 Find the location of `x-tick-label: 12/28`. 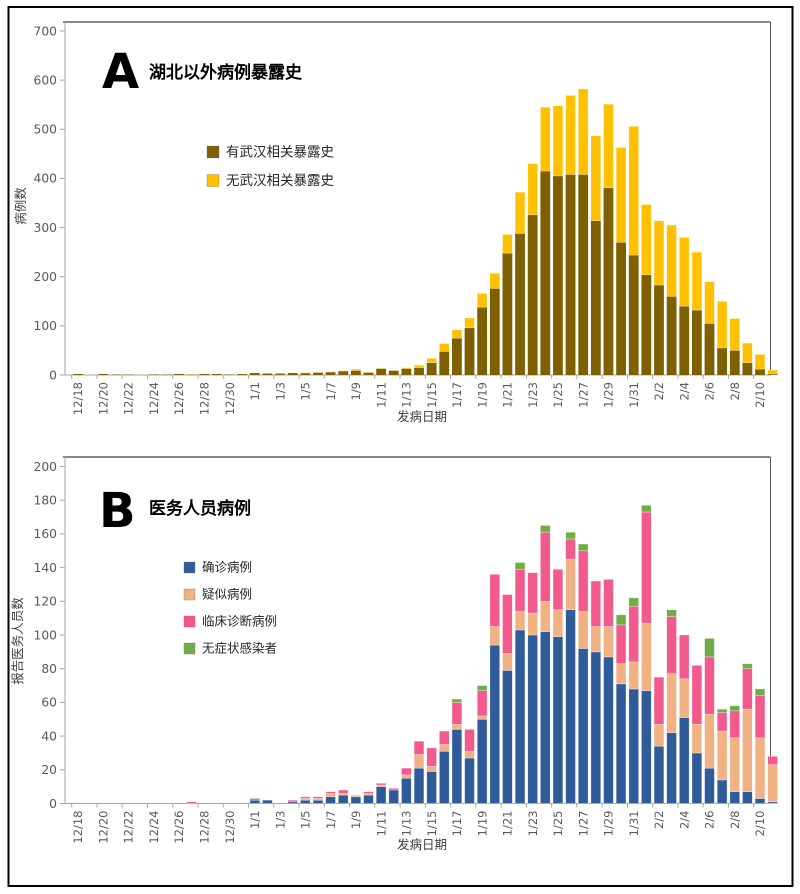

x-tick-label: 12/28 is located at coordinates (205, 398).